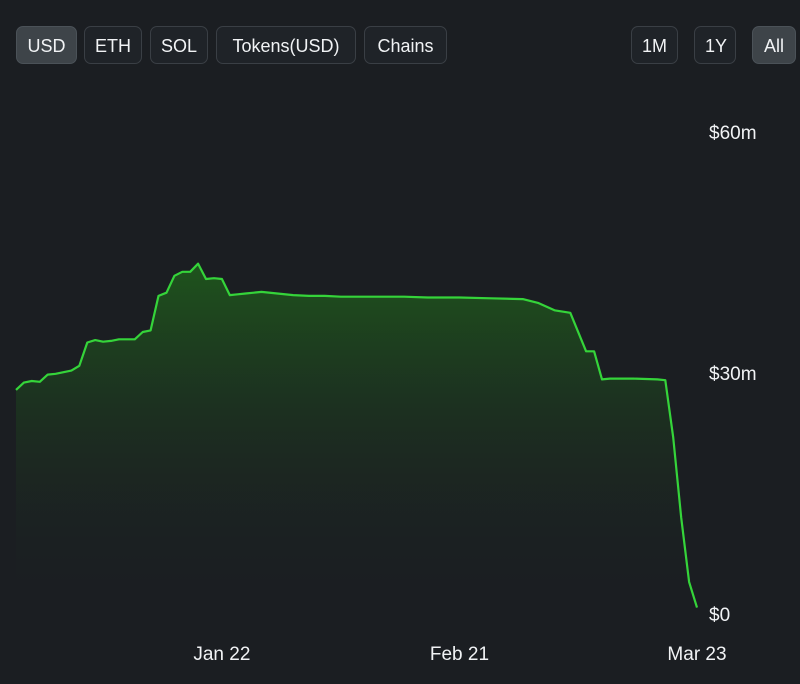 Image resolution: width=800 pixels, height=684 pixels. Describe the element at coordinates (696, 654) in the screenshot. I see `x-tick-label: Mar 23` at that location.